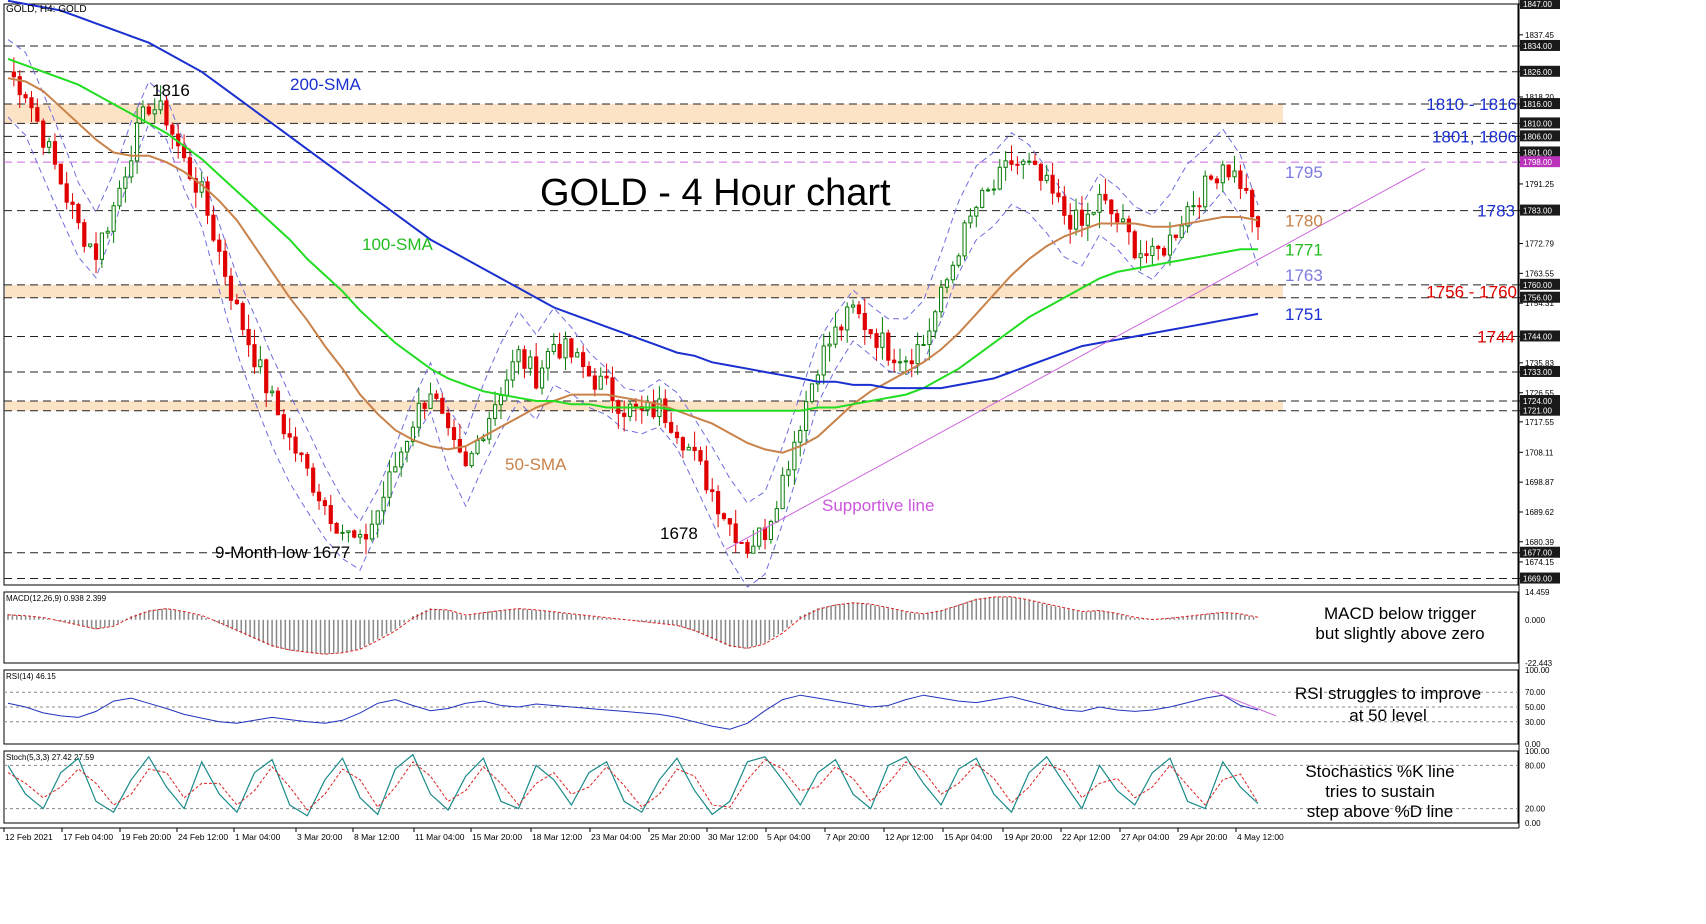 Image resolution: width=1706 pixels, height=924 pixels. Describe the element at coordinates (1260, 837) in the screenshot. I see `x-tick-label: 4 May 12:00` at that location.